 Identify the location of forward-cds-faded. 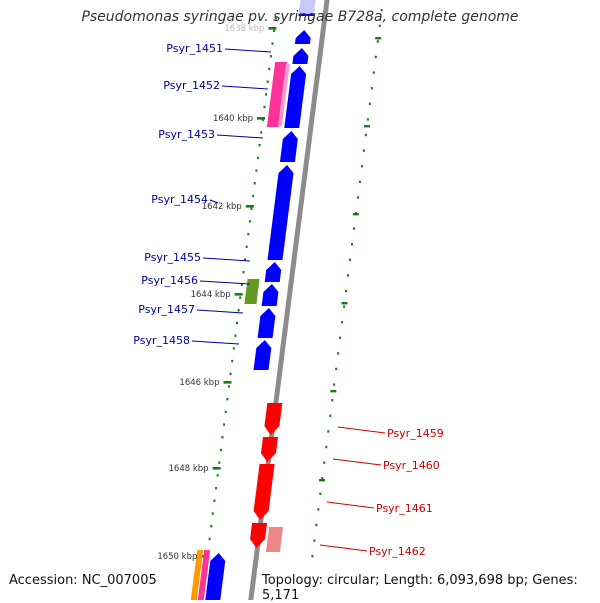
(307, 7).